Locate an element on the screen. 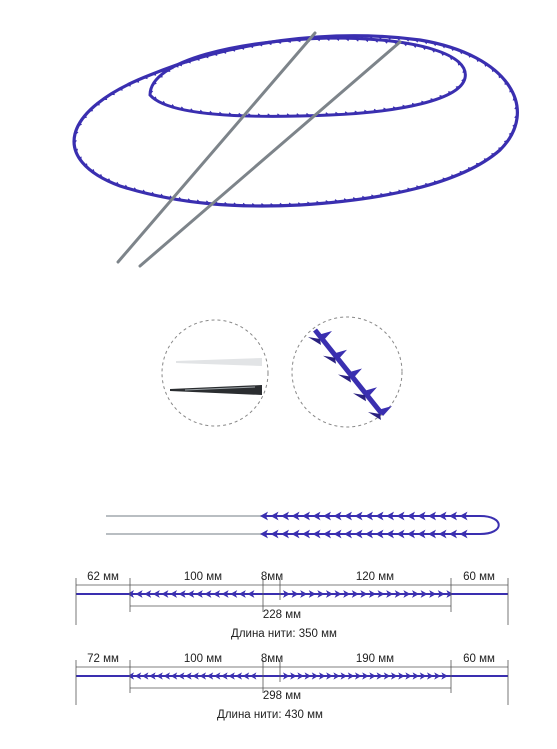  d2-seg-barbs-left: 100 мм is located at coordinates (203, 659).